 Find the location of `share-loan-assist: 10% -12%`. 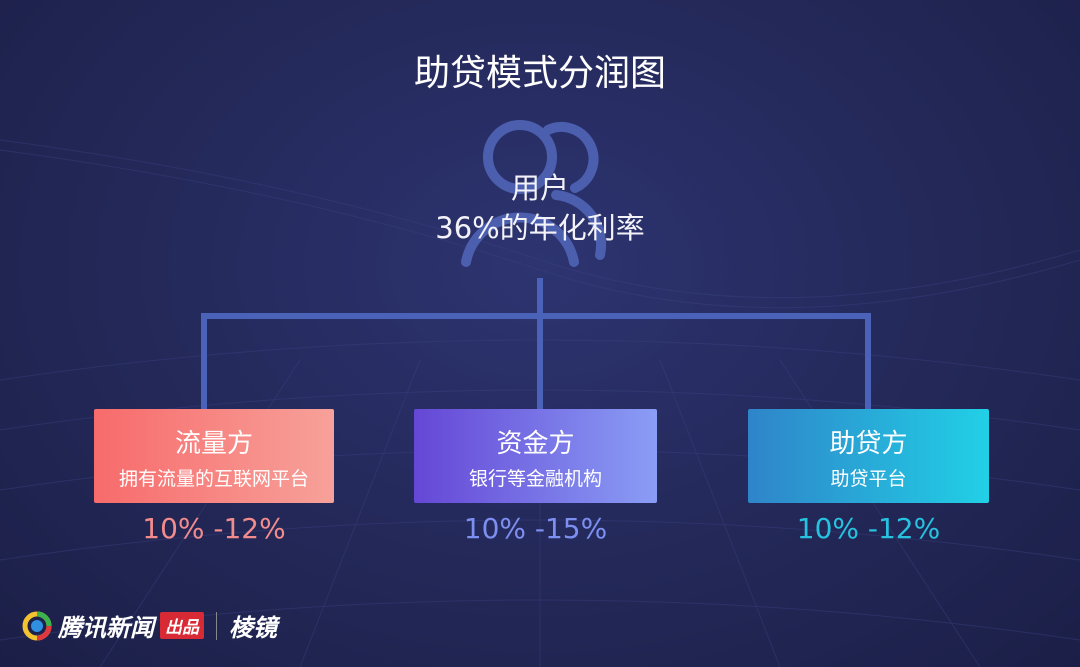

share-loan-assist: 10% -12% is located at coordinates (868, 528).